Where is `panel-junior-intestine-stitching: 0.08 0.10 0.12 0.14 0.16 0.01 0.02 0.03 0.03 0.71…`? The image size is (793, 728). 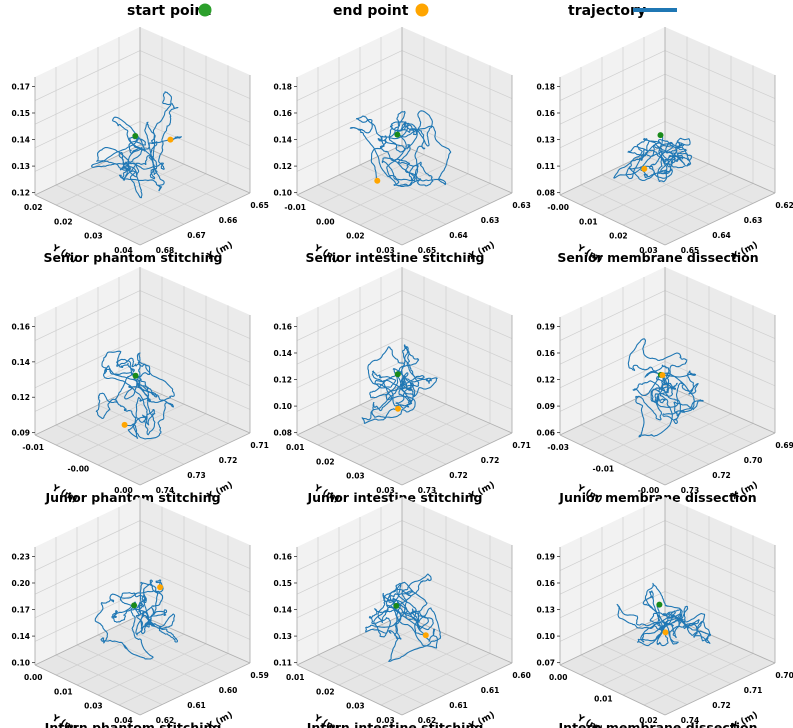 panel-junior-intestine-stitching: 0.08 0.10 0.12 0.14 0.16 0.01 0.02 0.03 0.03 0.71… is located at coordinates (402, 386).